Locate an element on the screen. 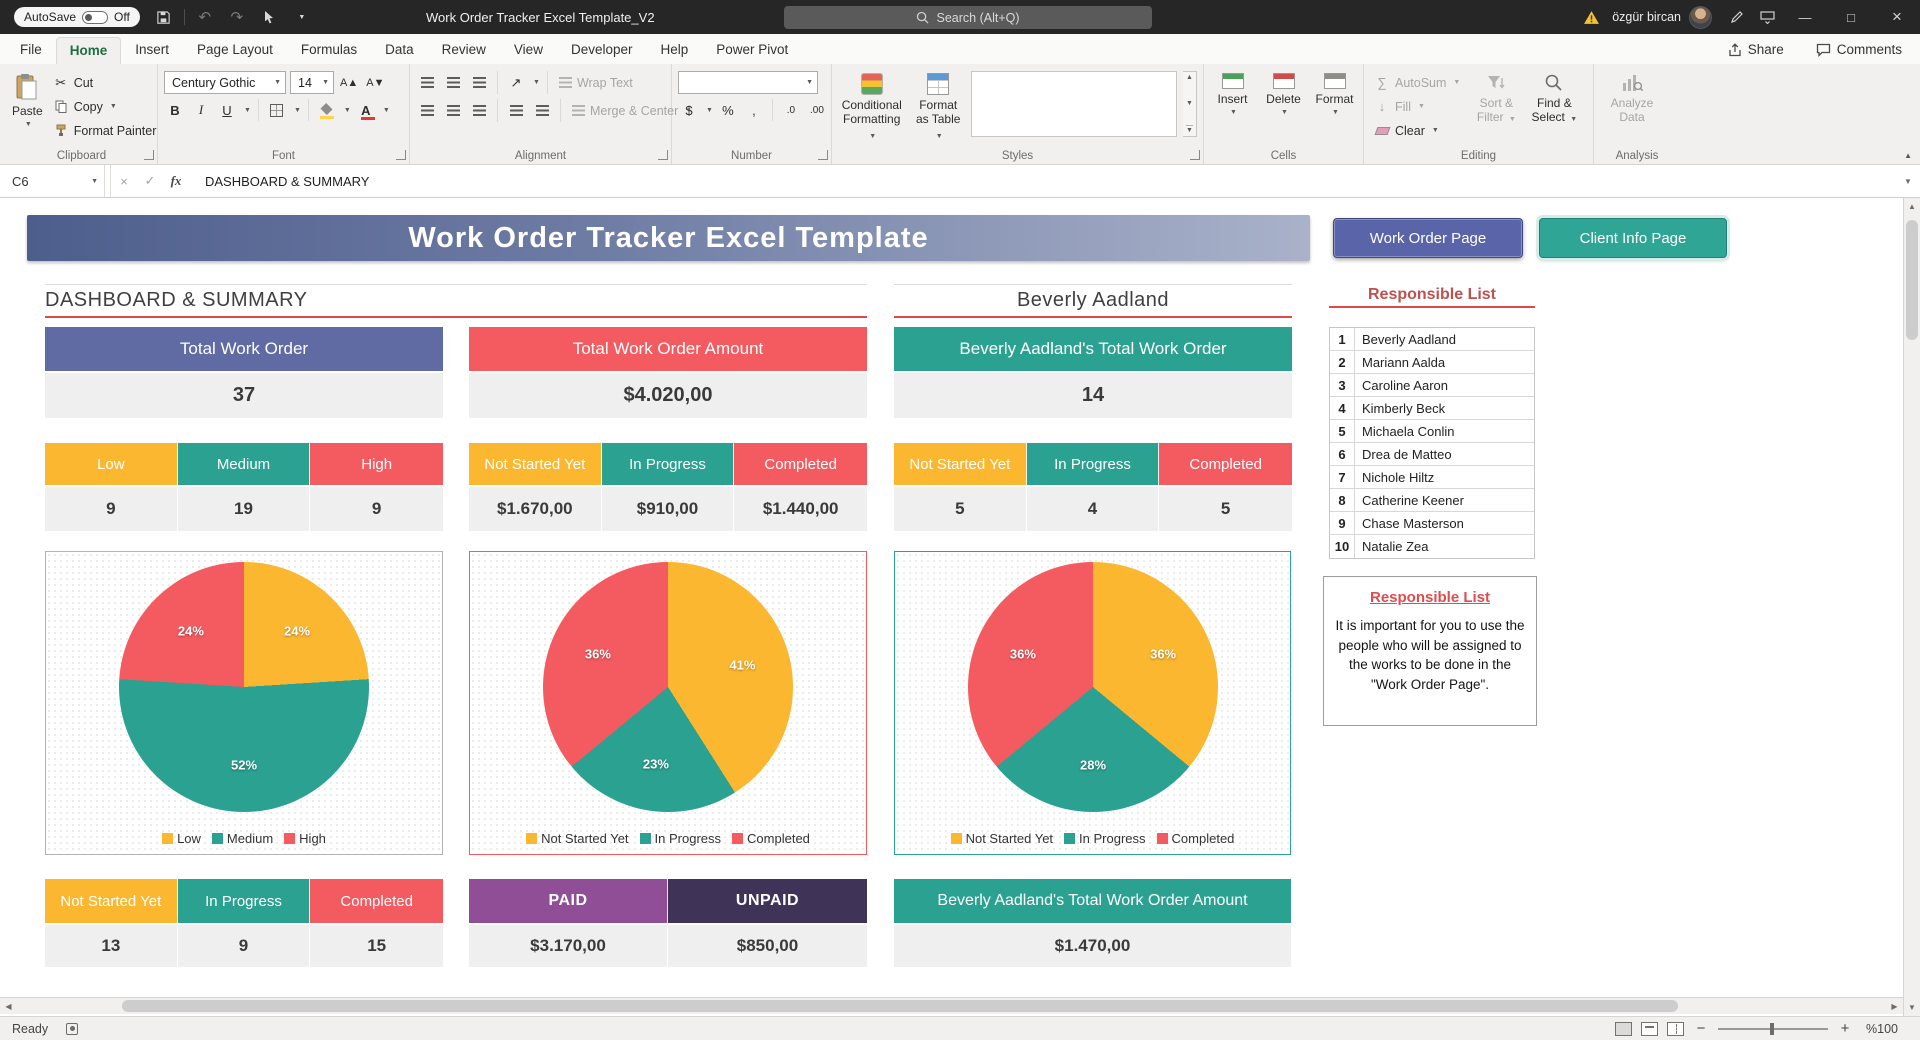 The width and height of the screenshot is (1920, 1040). client-info-page-button: Client Info Page is located at coordinates (1633, 238).